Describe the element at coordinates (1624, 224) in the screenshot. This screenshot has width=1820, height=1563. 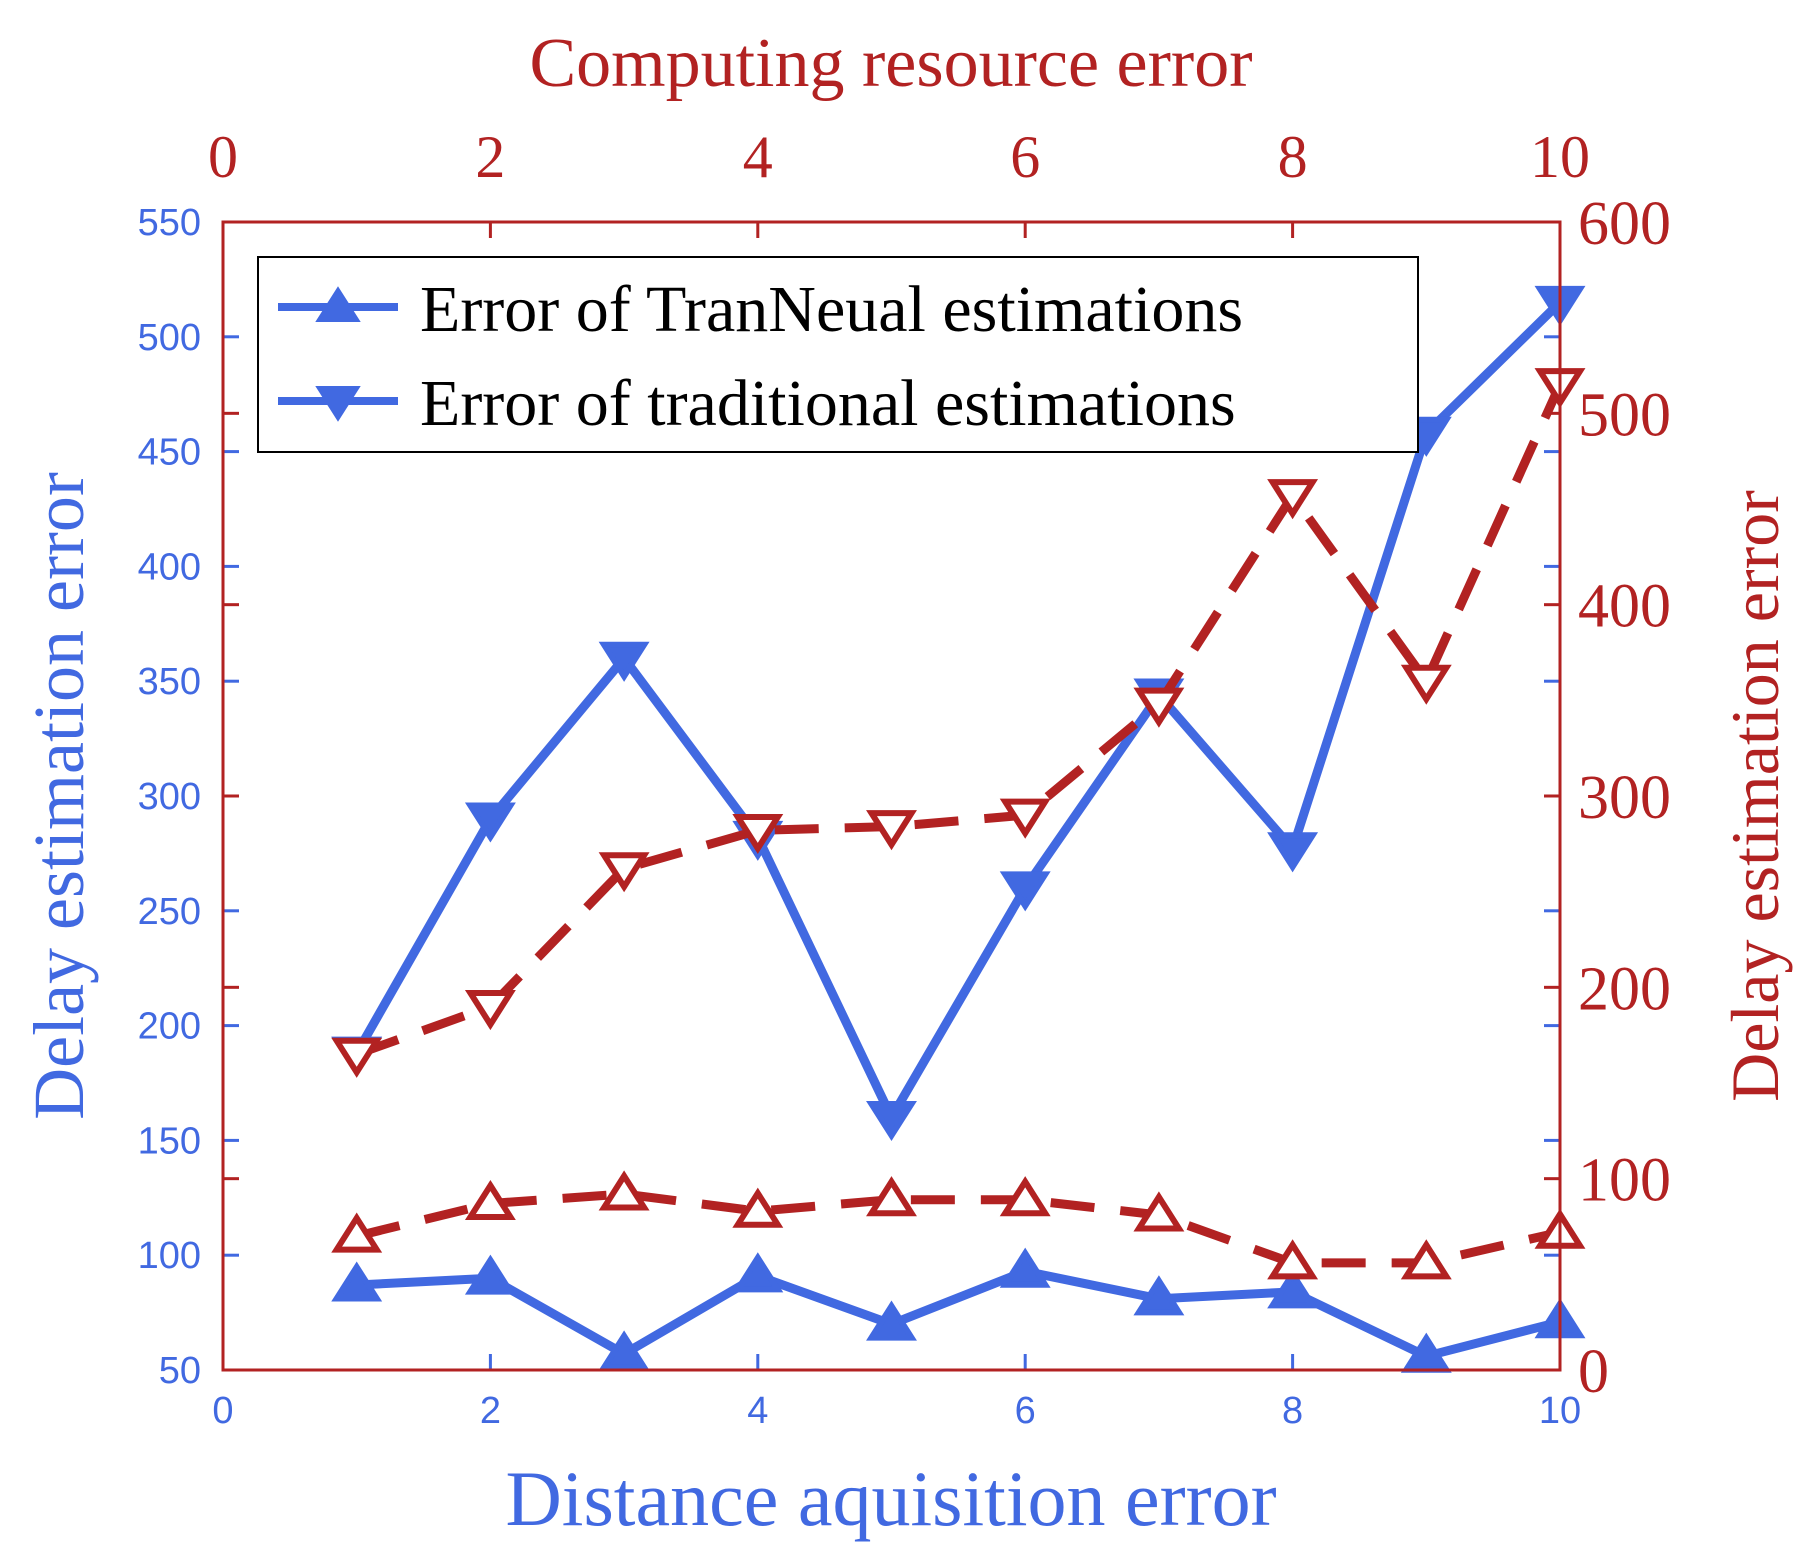
I see `y-right-tick-label: 600` at that location.